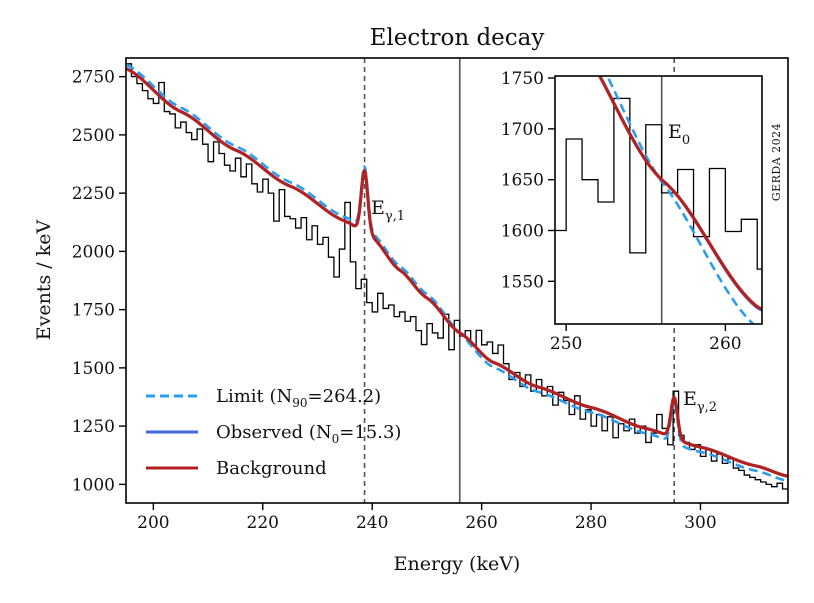 The height and width of the screenshot is (603, 814). Describe the element at coordinates (481, 523) in the screenshot. I see `main-x-tick-label: 260` at that location.